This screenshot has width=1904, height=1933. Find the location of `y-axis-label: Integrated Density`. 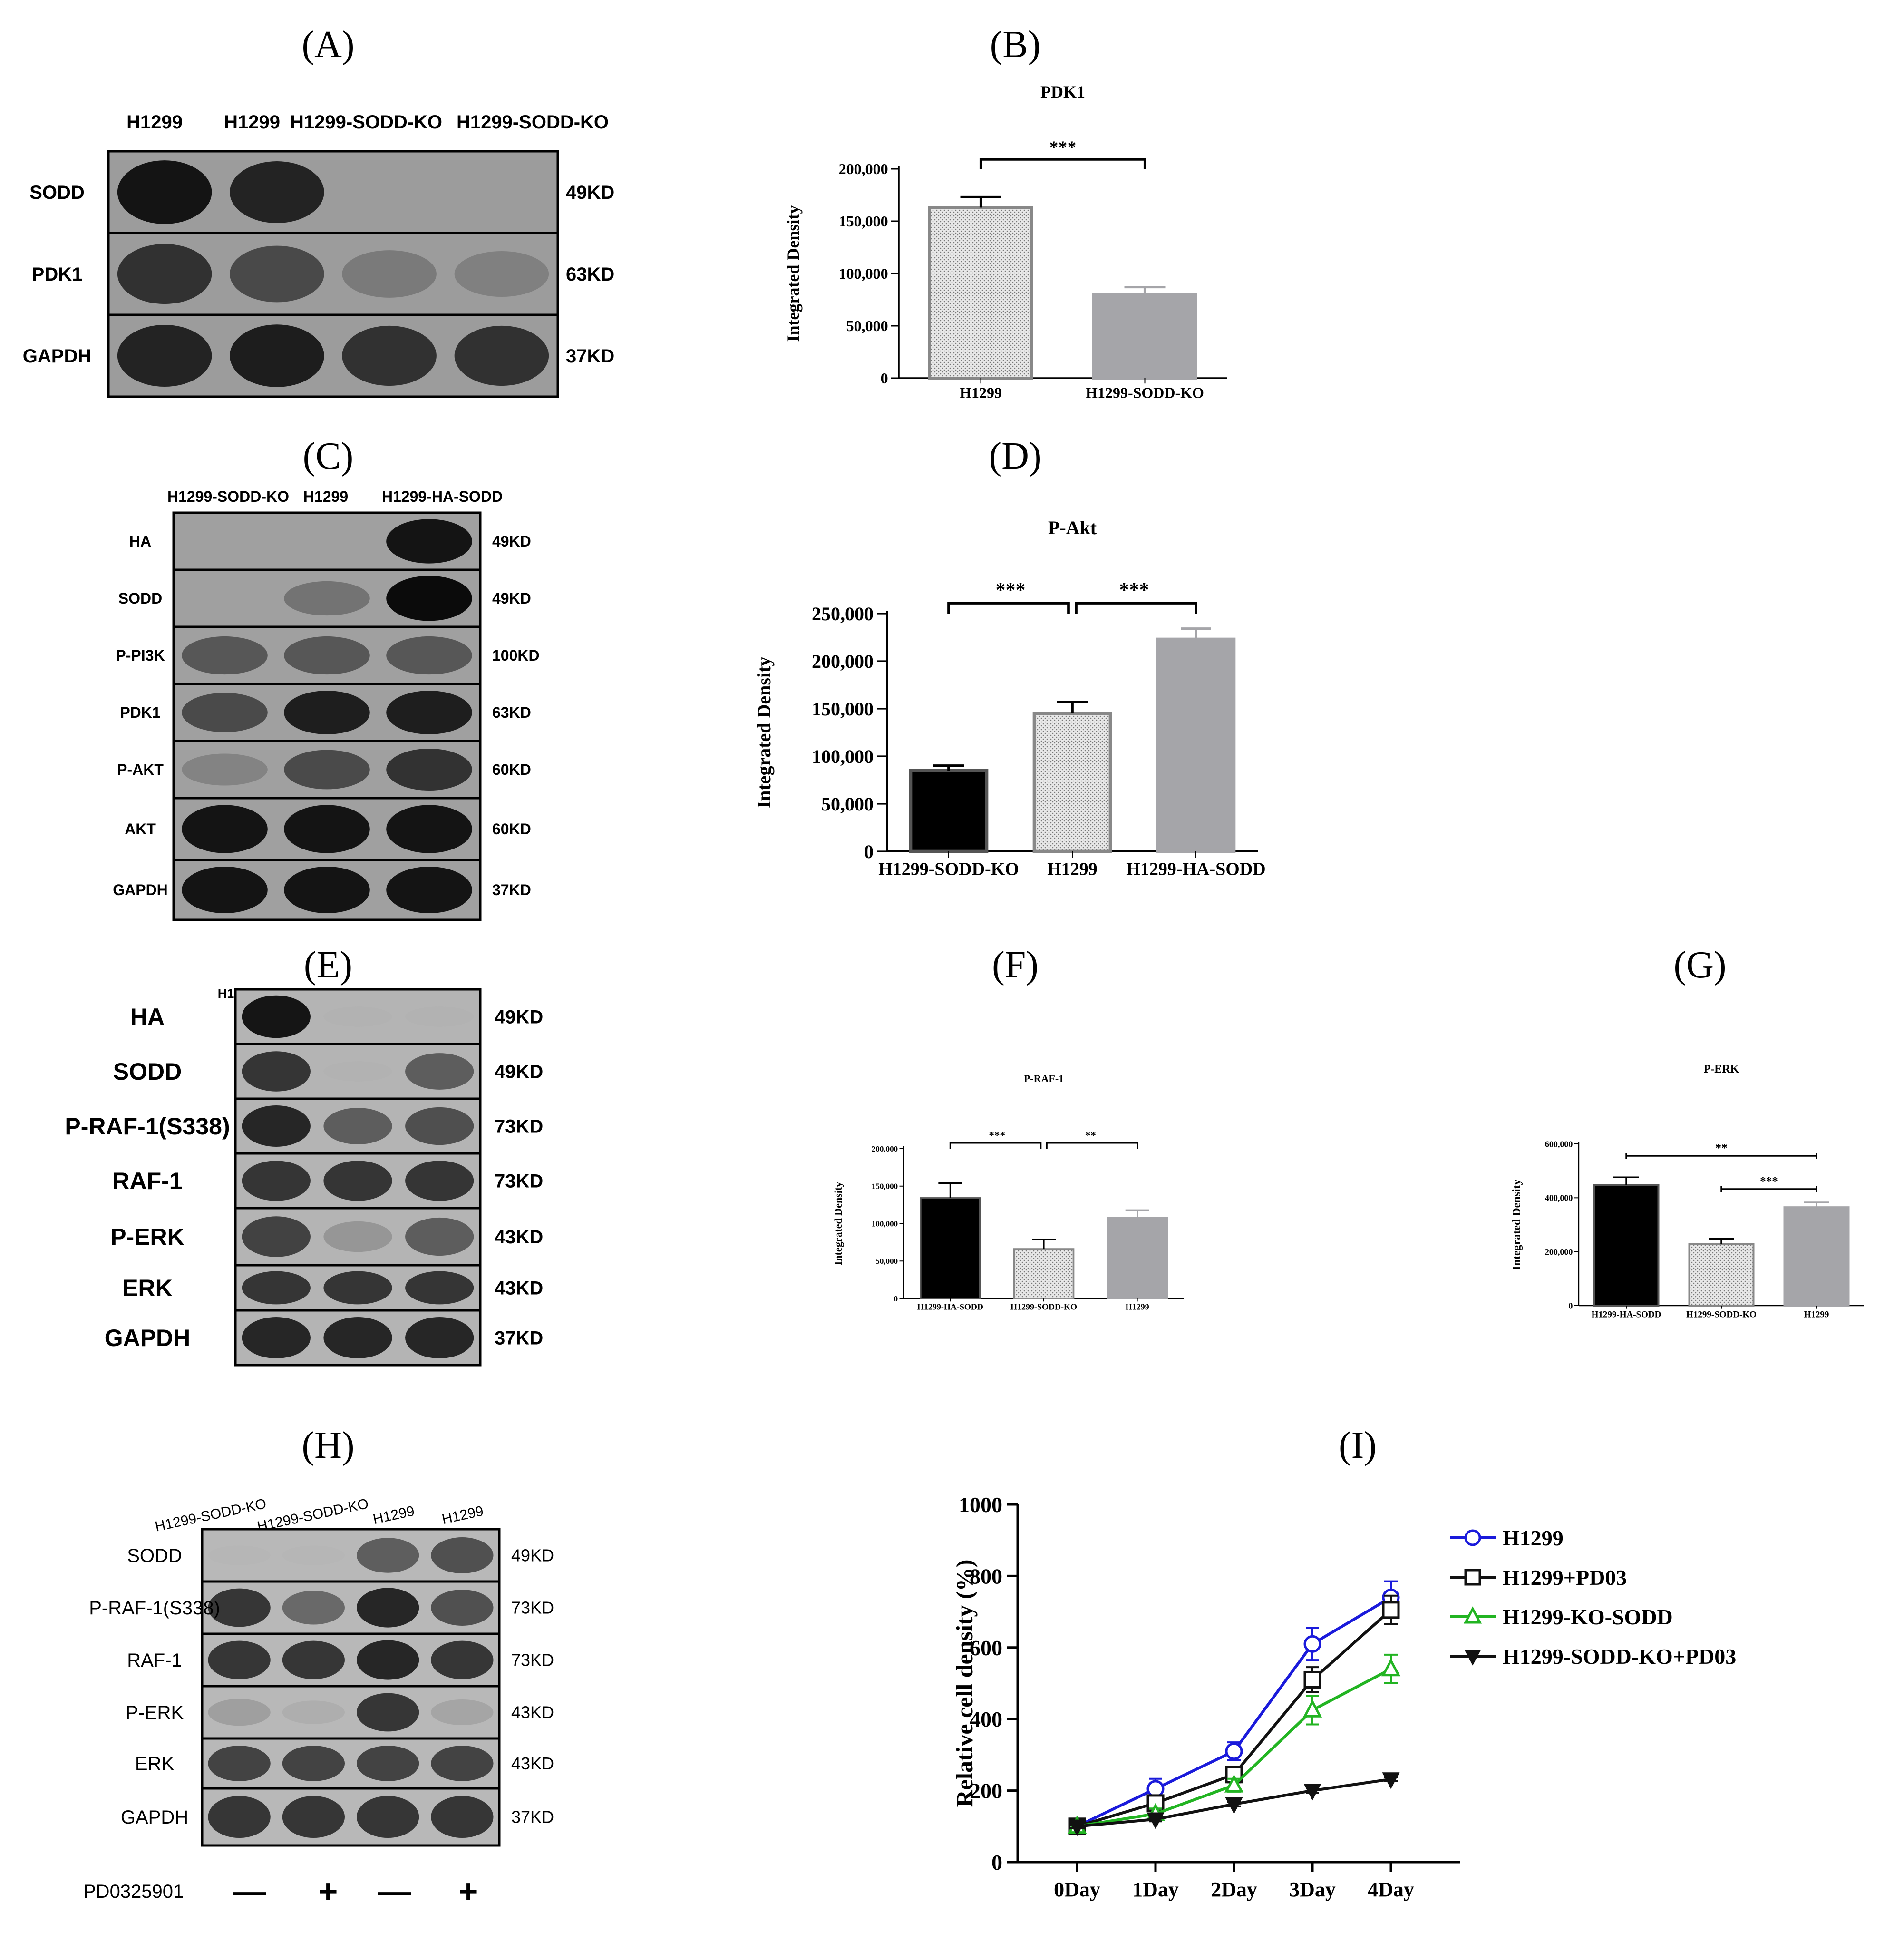

y-axis-label: Integrated Density is located at coordinates (1517, 1224).